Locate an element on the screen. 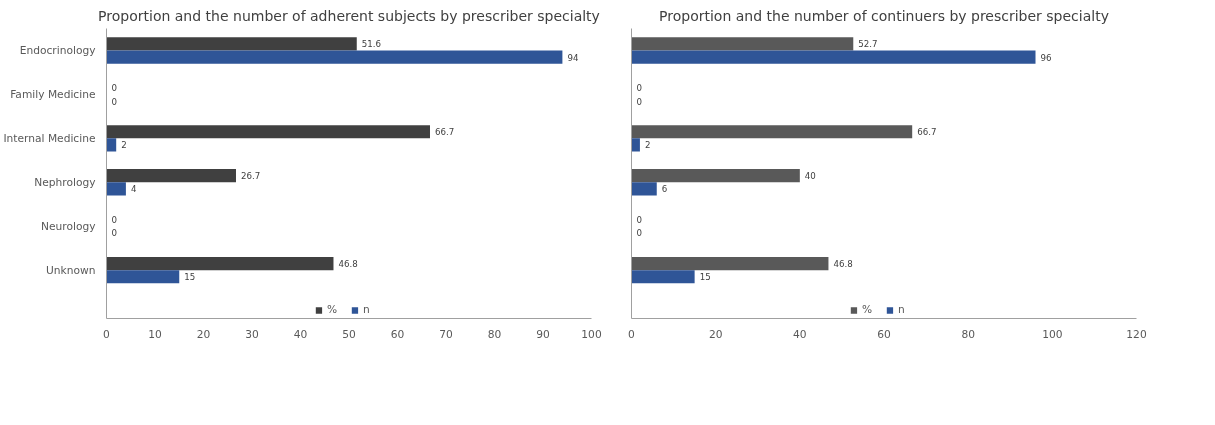 This screenshot has height=425, width=1215. data-label: 40 is located at coordinates (810, 176).